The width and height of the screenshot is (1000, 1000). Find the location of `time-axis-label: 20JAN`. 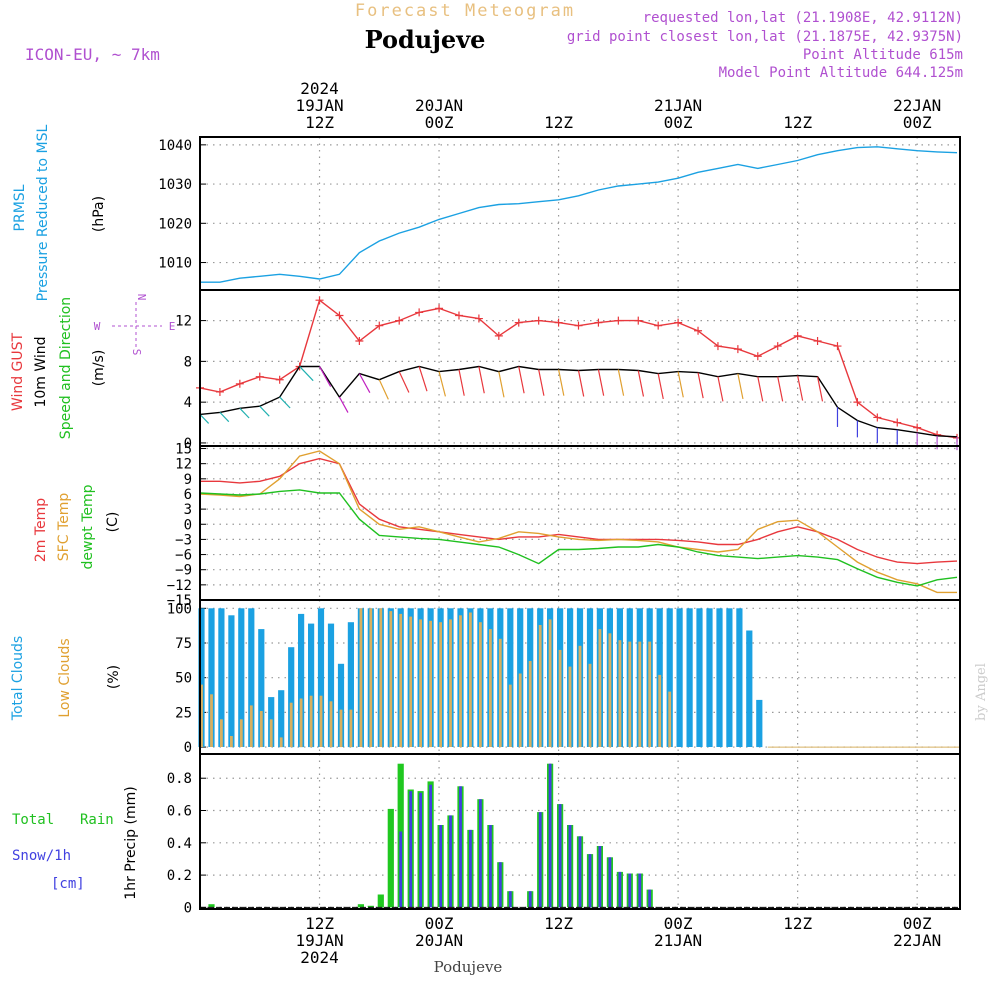

time-axis-label: 20JAN is located at coordinates (439, 940).